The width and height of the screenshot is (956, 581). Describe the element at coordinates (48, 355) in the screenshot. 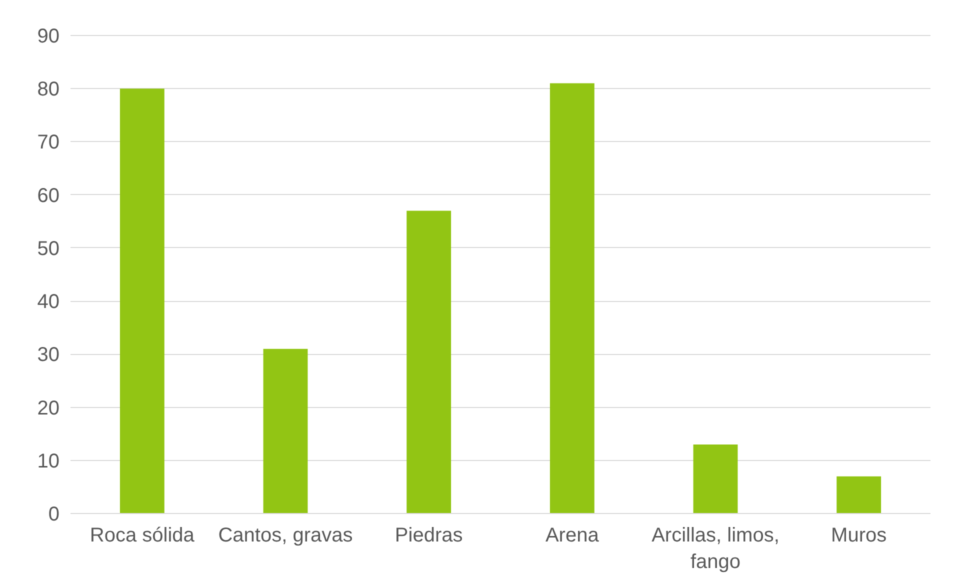

I see `y-tick-label: 30` at that location.